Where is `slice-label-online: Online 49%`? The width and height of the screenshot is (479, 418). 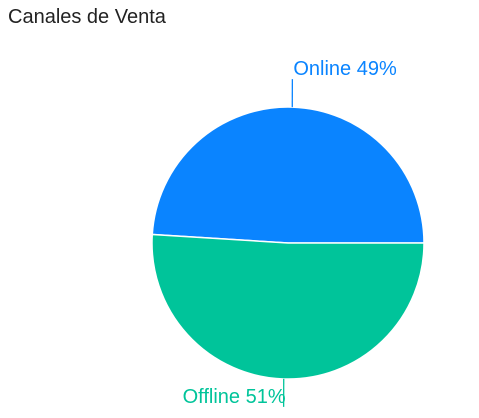
slice-label-online: Online 49% is located at coordinates (345, 69).